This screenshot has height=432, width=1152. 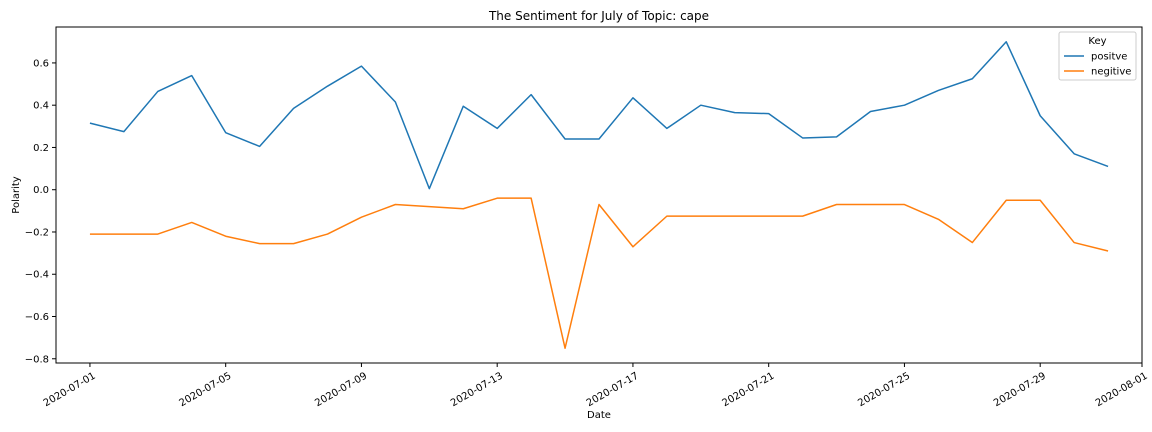 I want to click on legend: Key positve negitive, so click(x=1097, y=56).